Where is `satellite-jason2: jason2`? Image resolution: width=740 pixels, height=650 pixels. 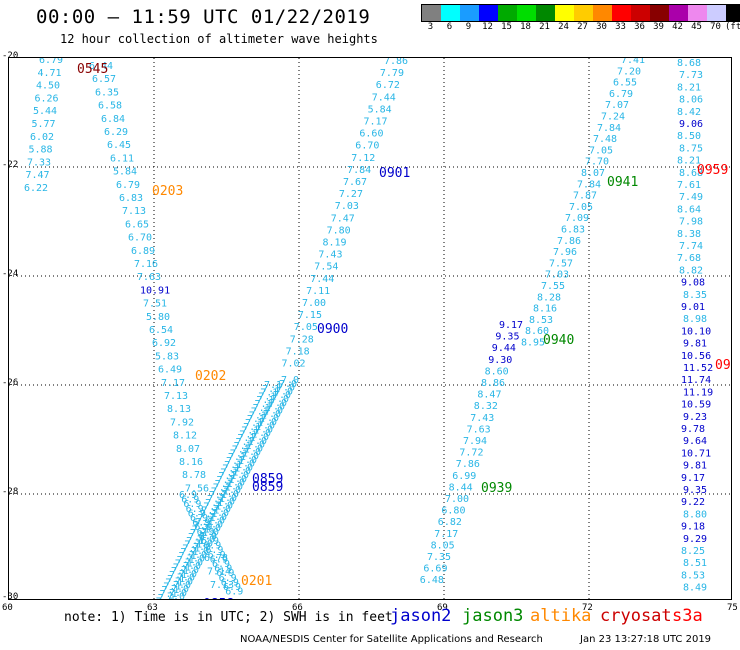 satellite-jason2: jason2 is located at coordinates (421, 616).